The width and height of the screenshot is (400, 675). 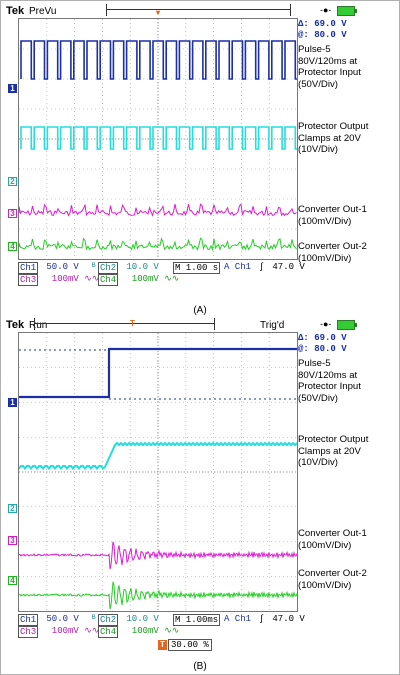 I want to click on caption-a: (A), so click(x=200, y=310).